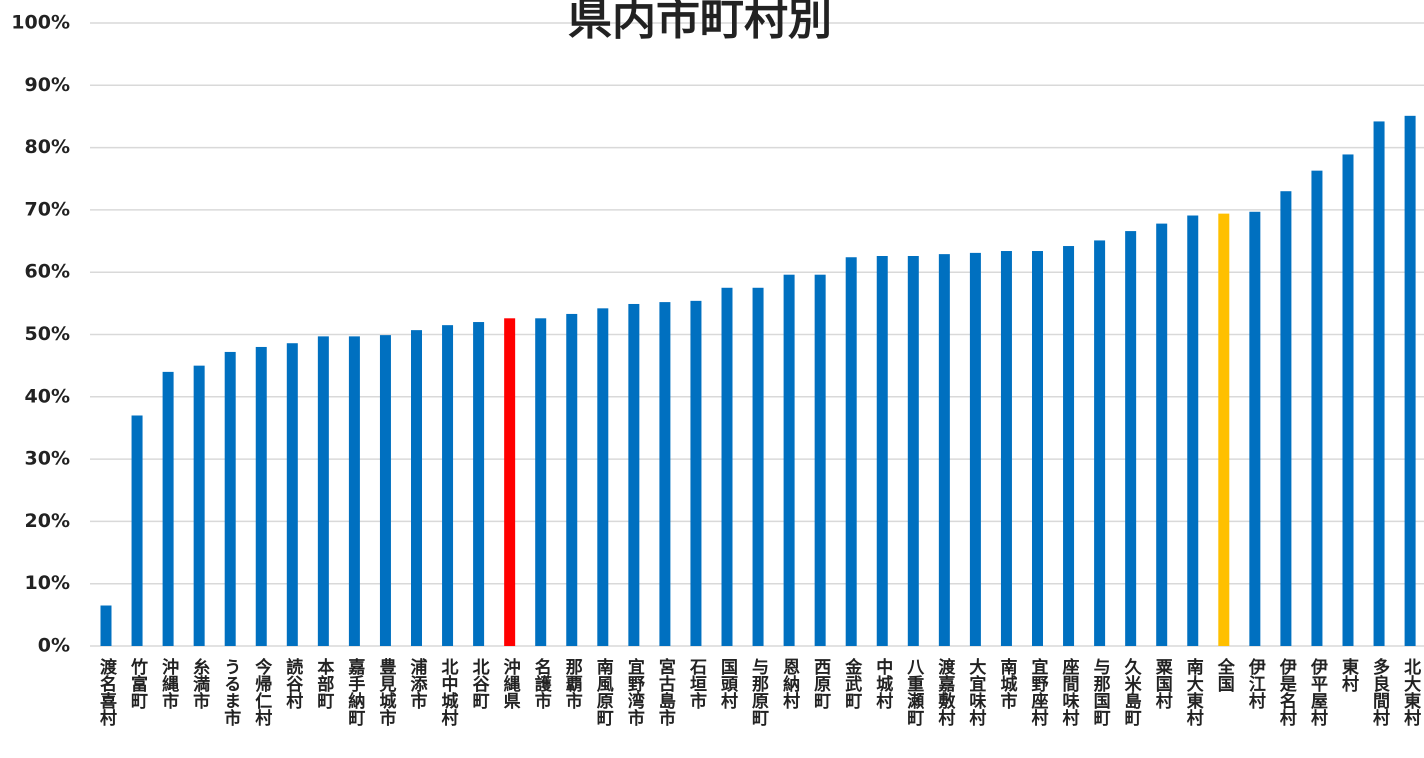 The height and width of the screenshot is (758, 1424). I want to click on x-tick-label: うるま市, so click(230, 692).